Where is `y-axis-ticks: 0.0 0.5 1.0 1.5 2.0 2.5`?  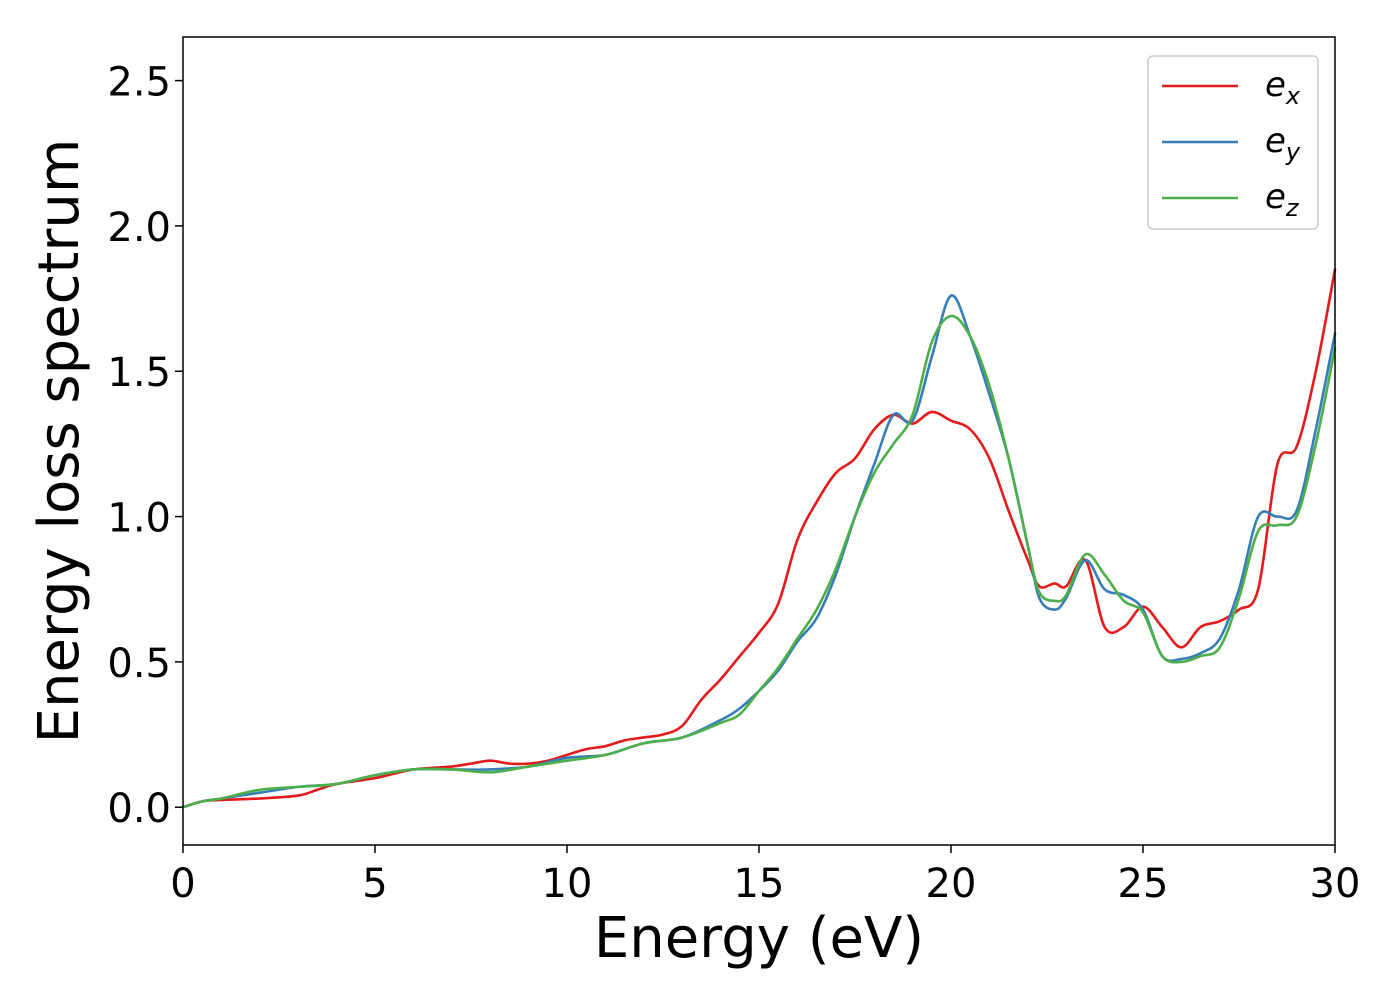
y-axis-ticks: 0.0 0.5 1.0 1.5 2.0 2.5 is located at coordinates (145, 446).